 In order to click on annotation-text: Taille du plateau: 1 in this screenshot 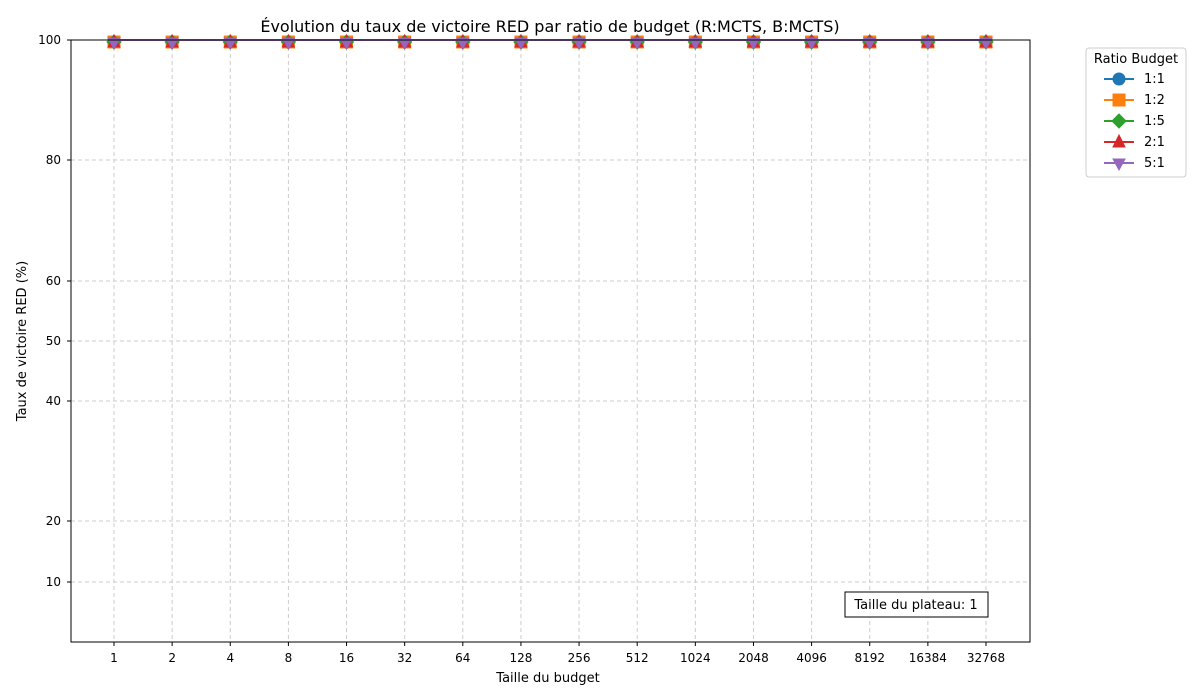, I will do `click(915, 605)`.